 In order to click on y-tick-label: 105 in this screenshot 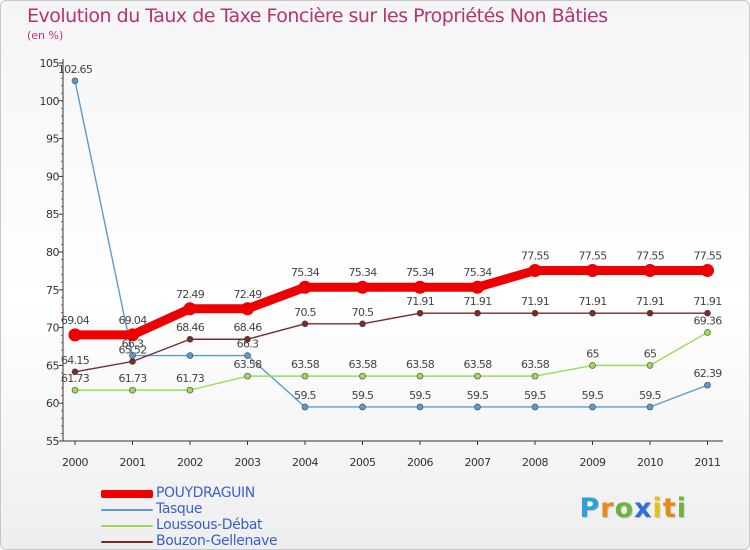, I will do `click(50, 63)`.